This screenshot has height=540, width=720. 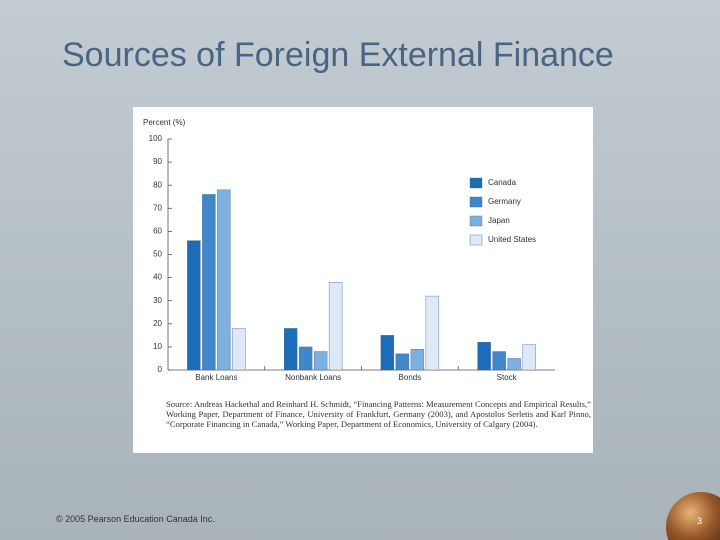 What do you see at coordinates (157, 161) in the screenshot?
I see `y-tick-label: 90` at bounding box center [157, 161].